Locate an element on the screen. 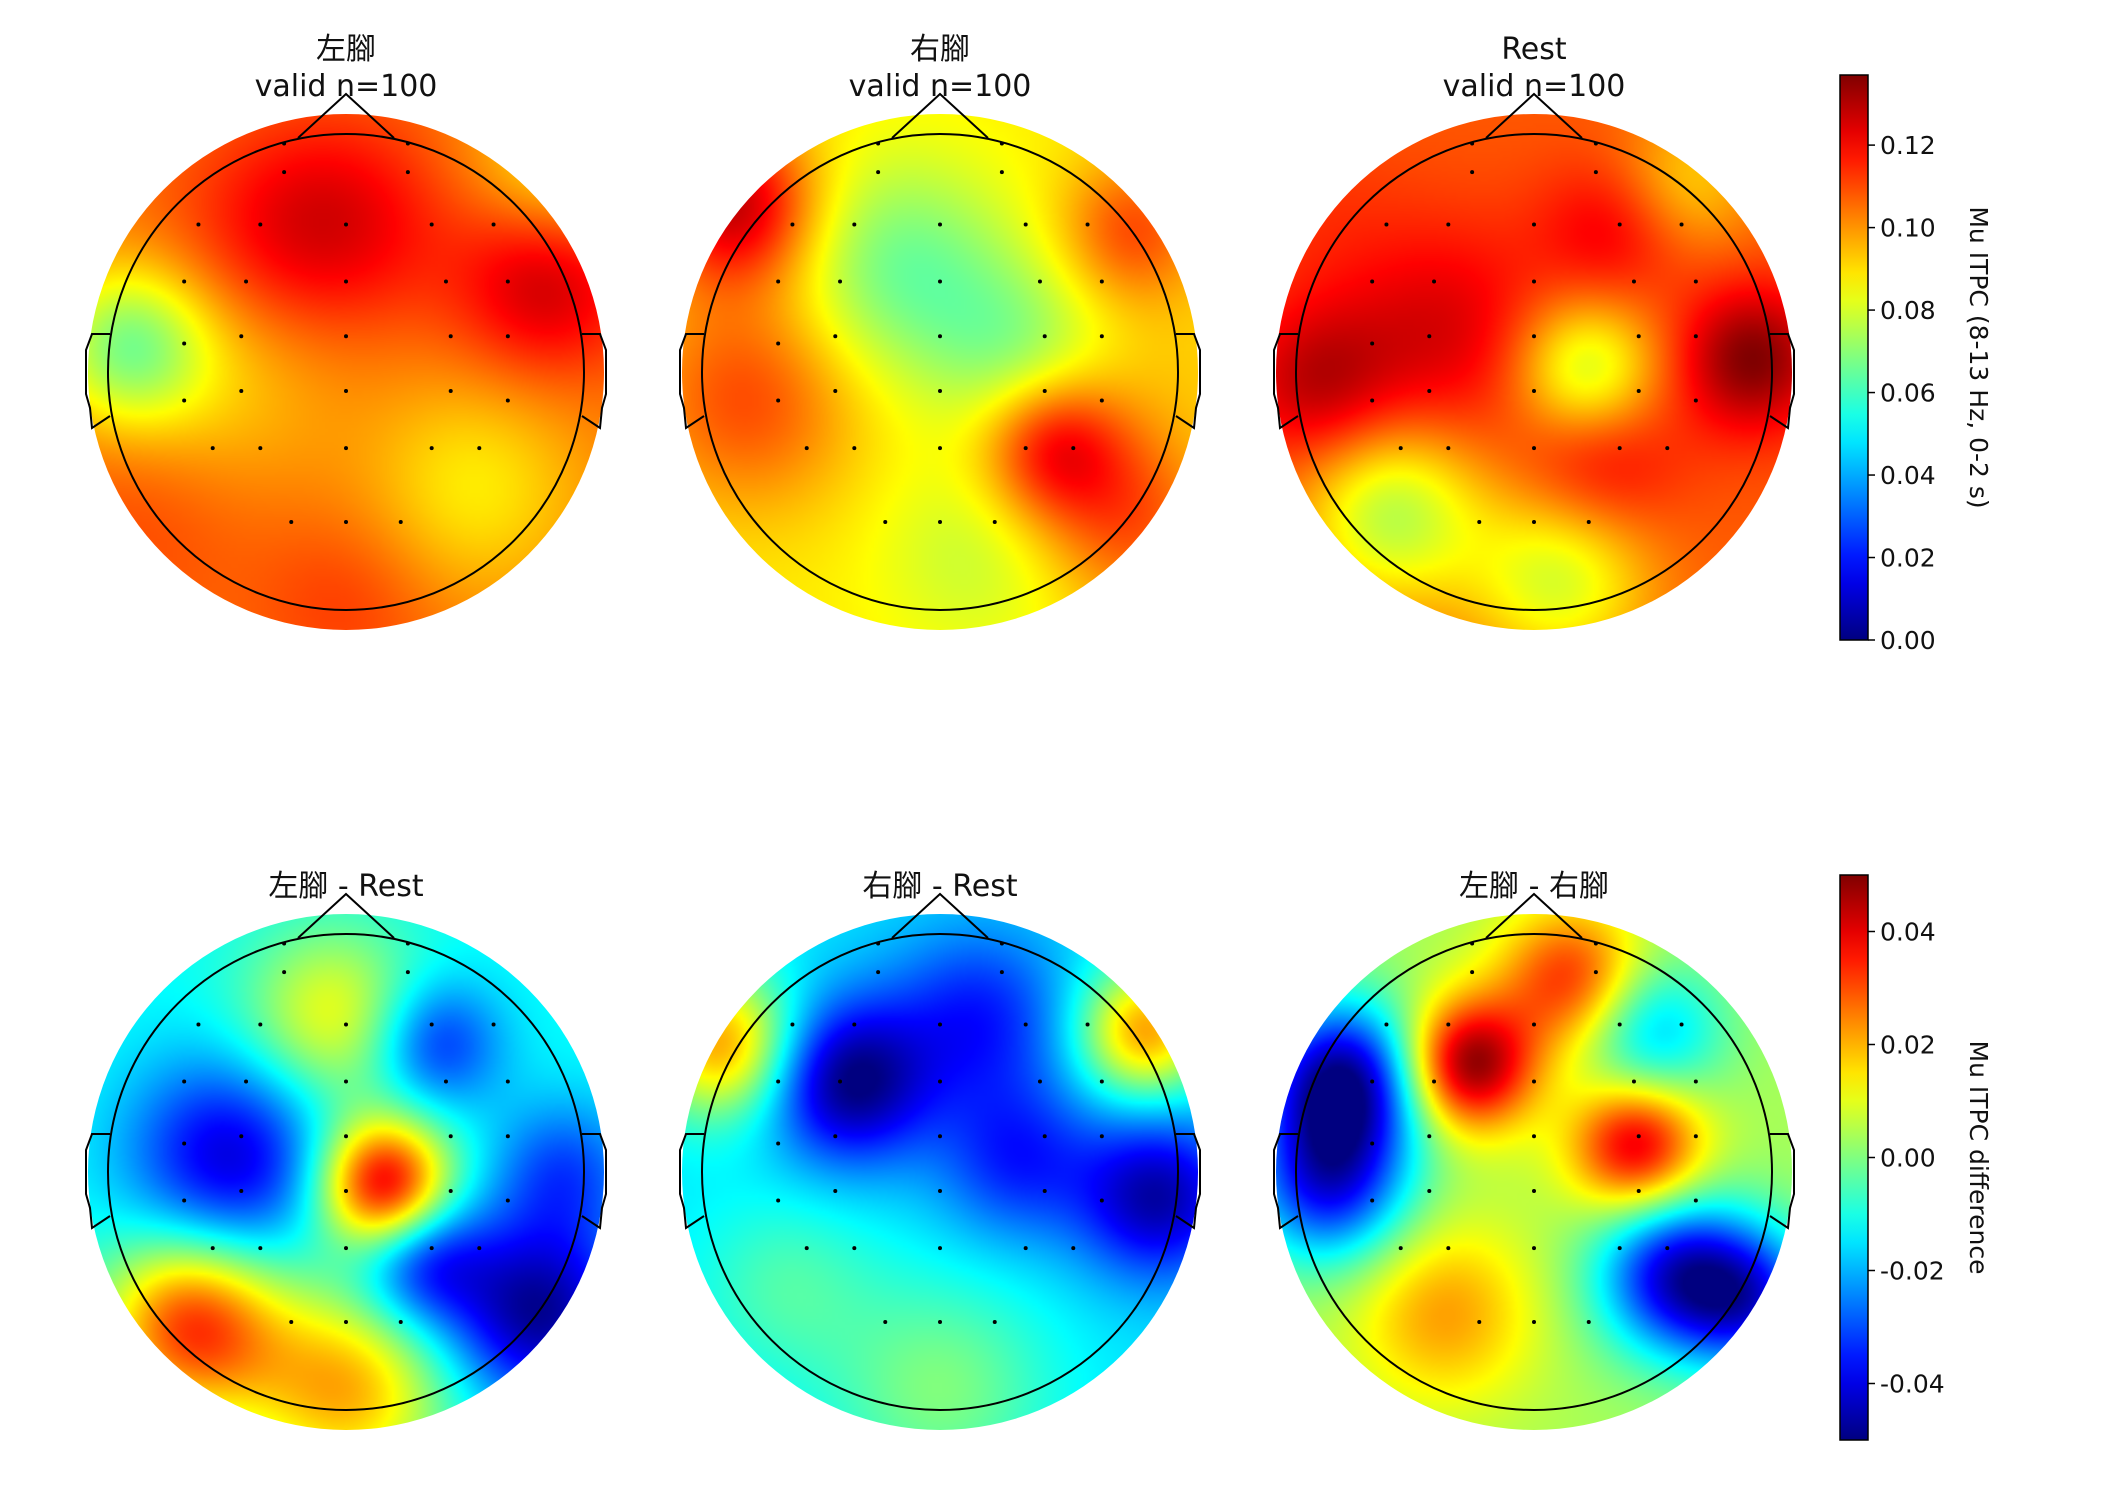 Image resolution: width=2124 pixels, height=1512 pixels. colorbar-tick-label: -0.02 is located at coordinates (1912, 1271).